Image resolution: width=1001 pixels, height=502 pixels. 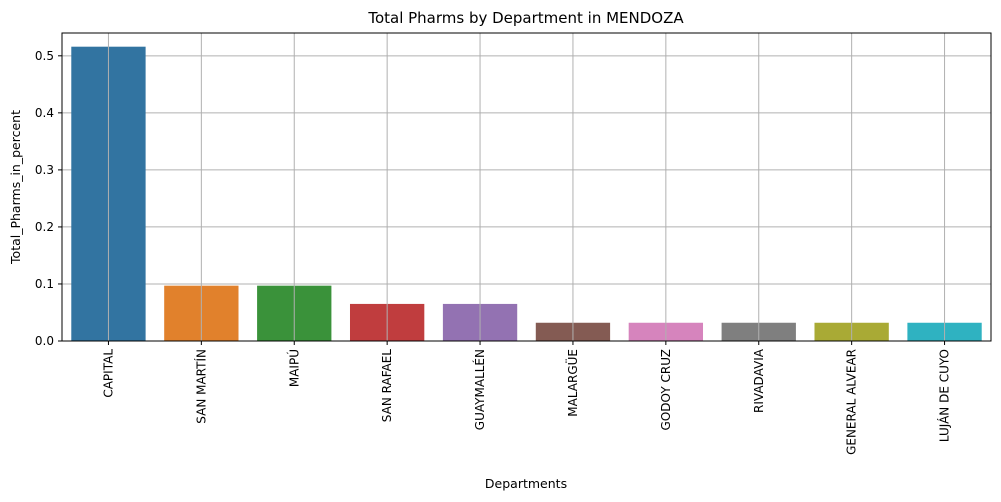 What do you see at coordinates (852, 402) in the screenshot?
I see `x-tick-label: GENERAL ALVEAR` at bounding box center [852, 402].